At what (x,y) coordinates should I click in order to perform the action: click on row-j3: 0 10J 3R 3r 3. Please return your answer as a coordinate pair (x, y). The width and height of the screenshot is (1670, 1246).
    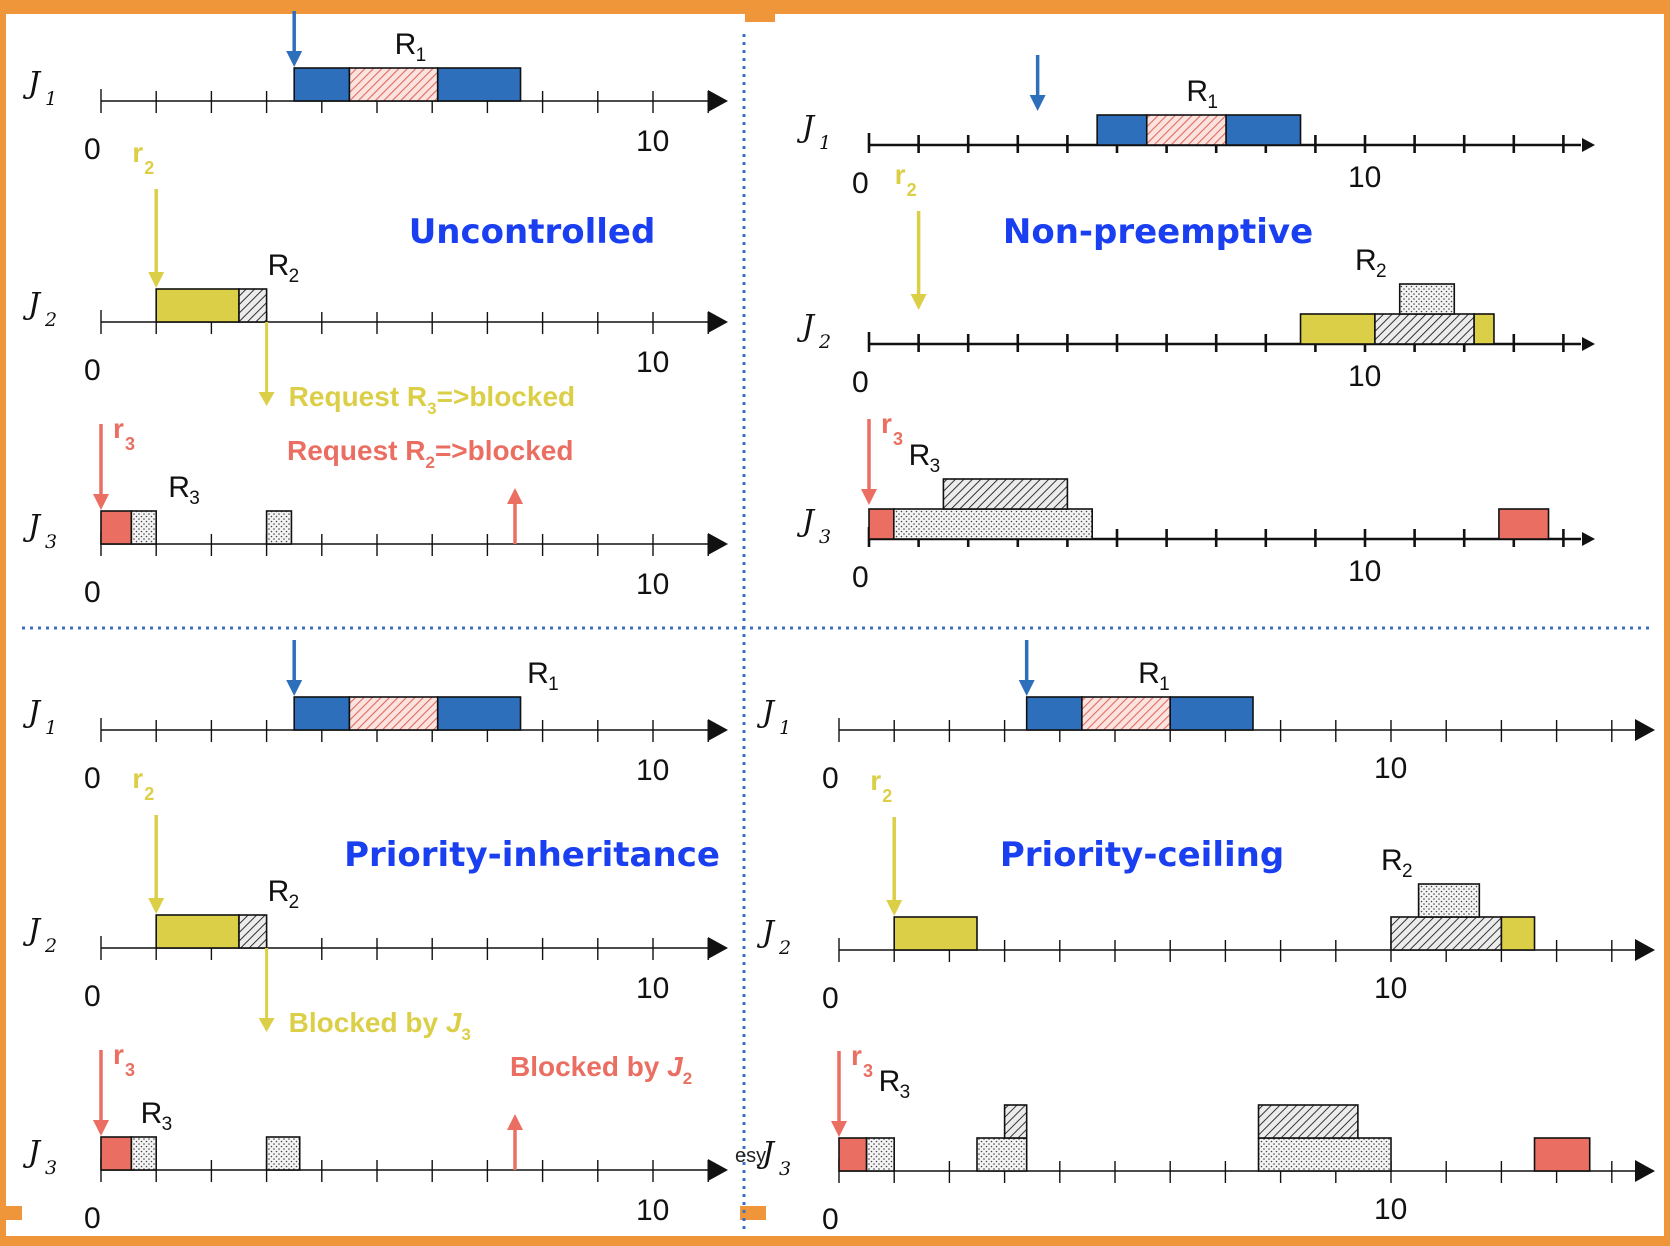
    Looking at the image, I should click on (1195, 501).